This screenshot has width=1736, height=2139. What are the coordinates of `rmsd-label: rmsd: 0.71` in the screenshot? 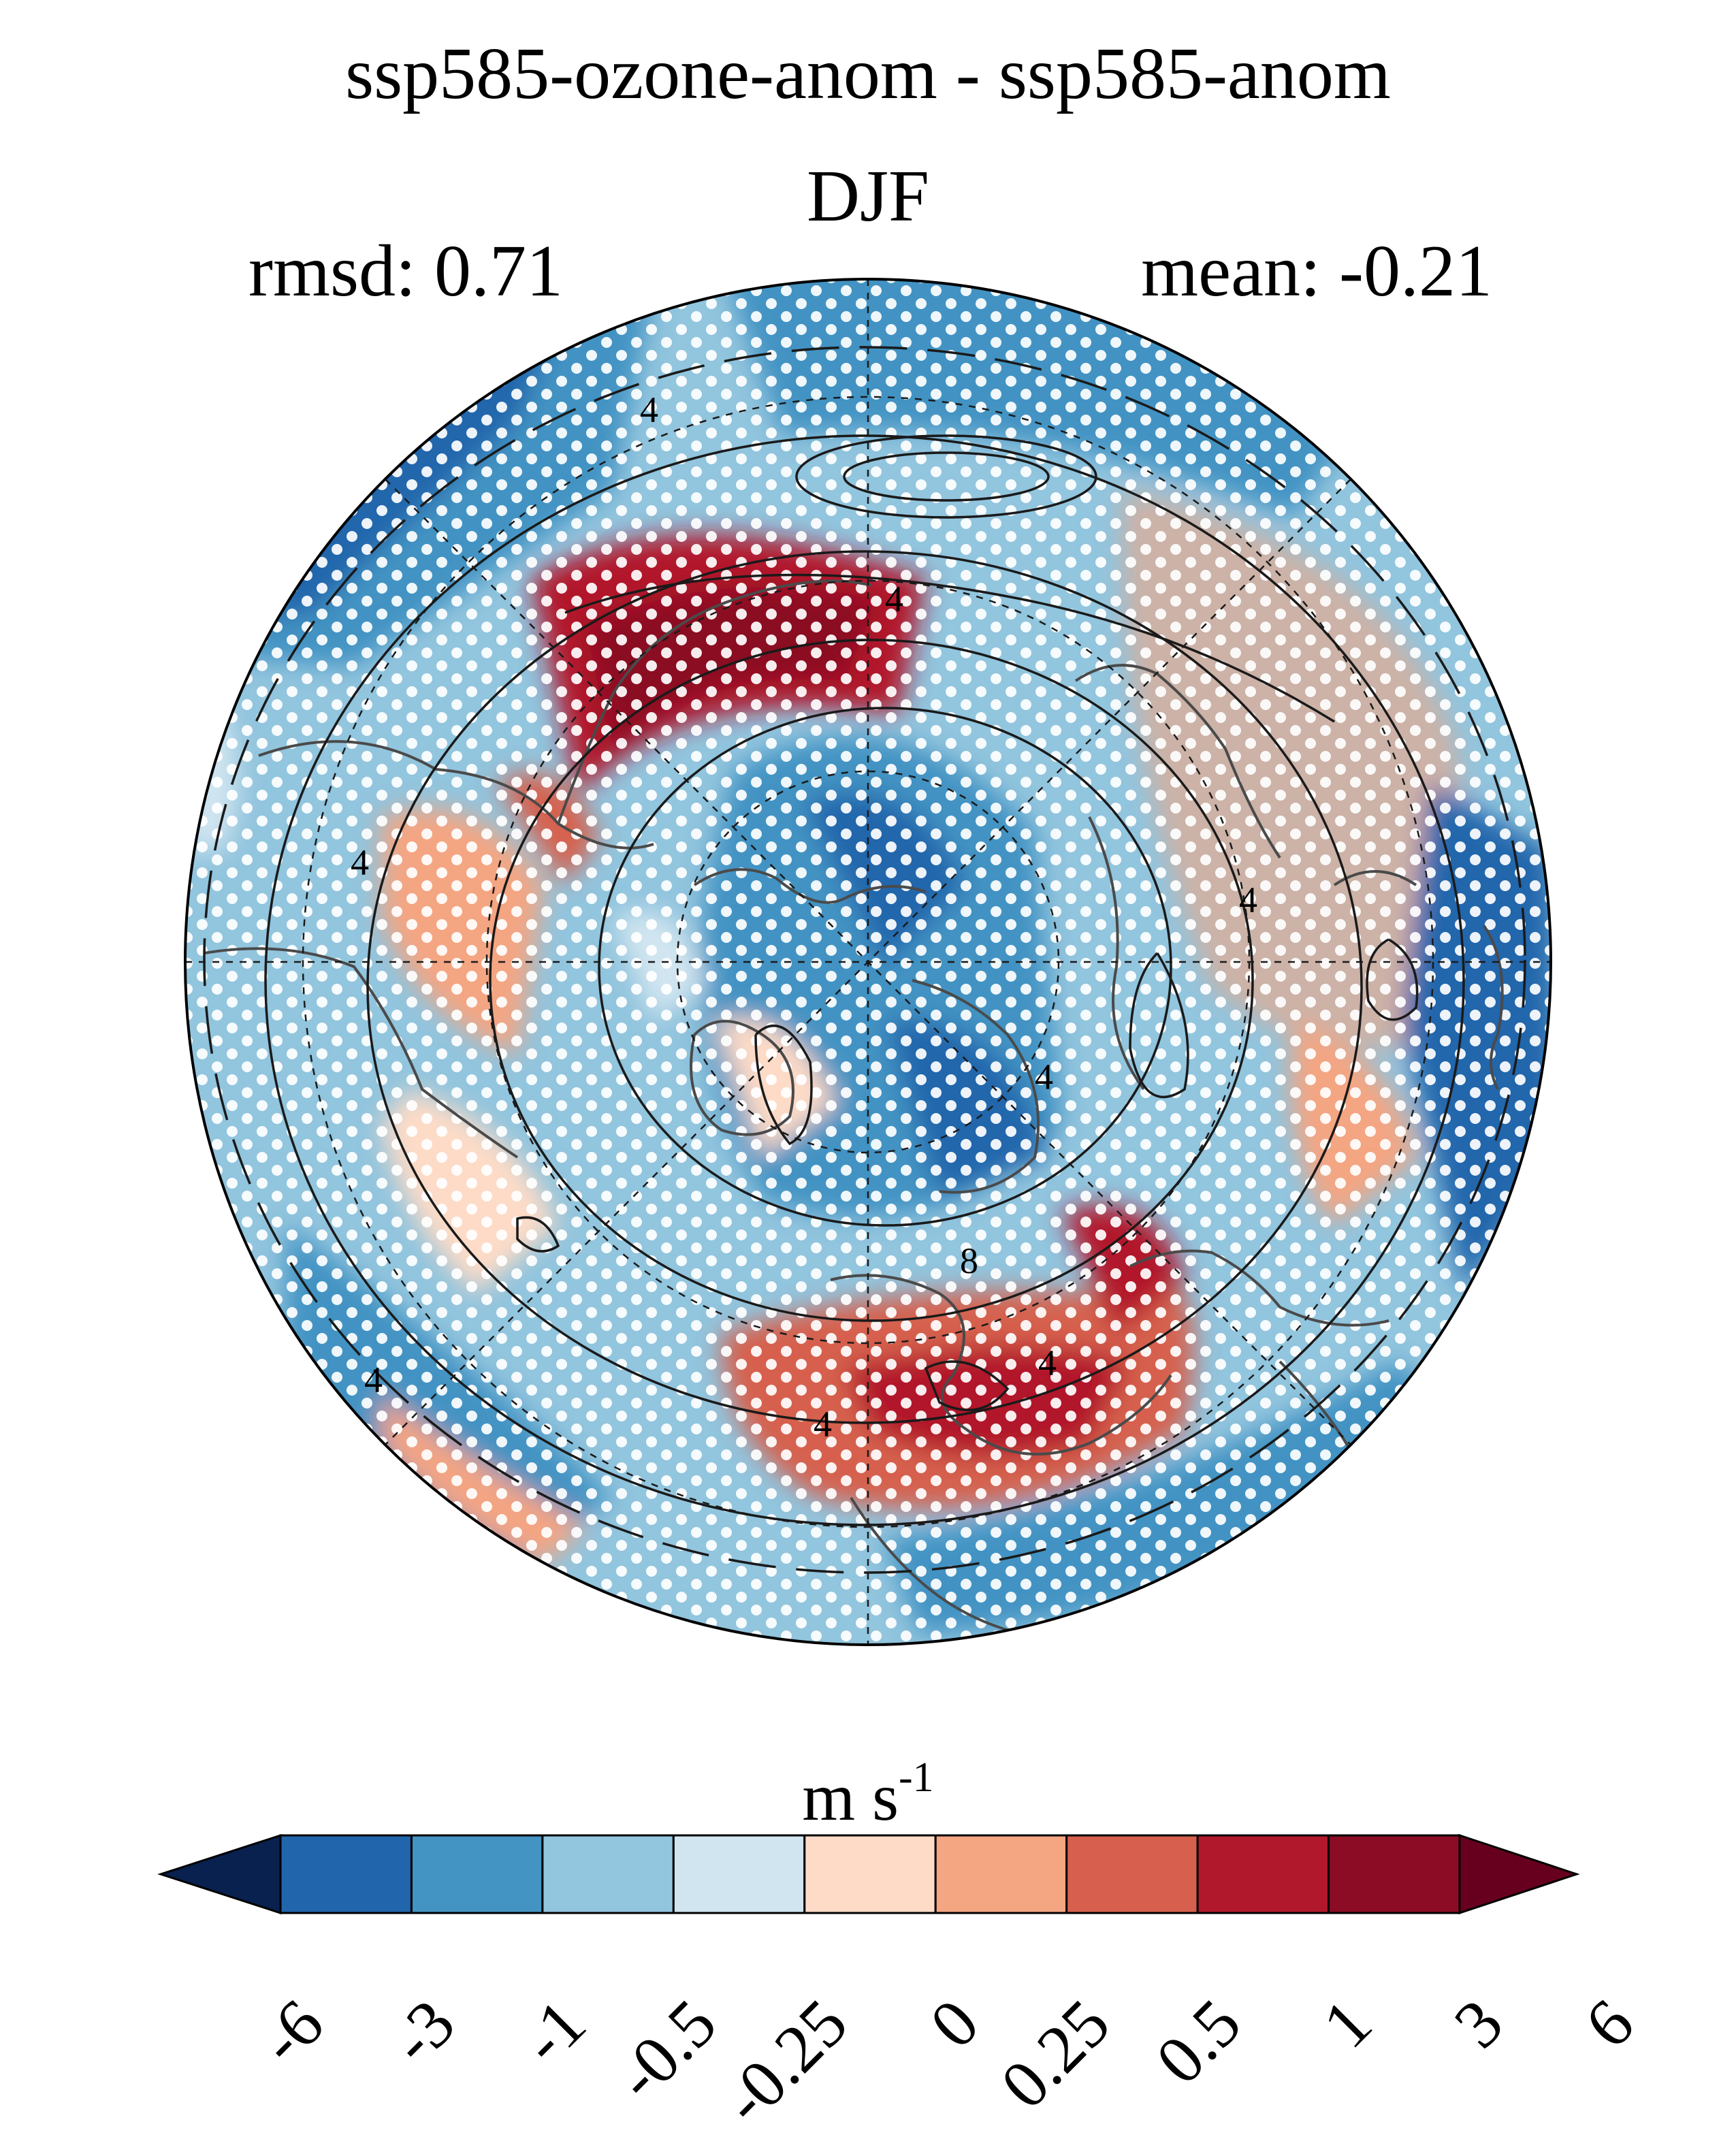 It's located at (406, 271).